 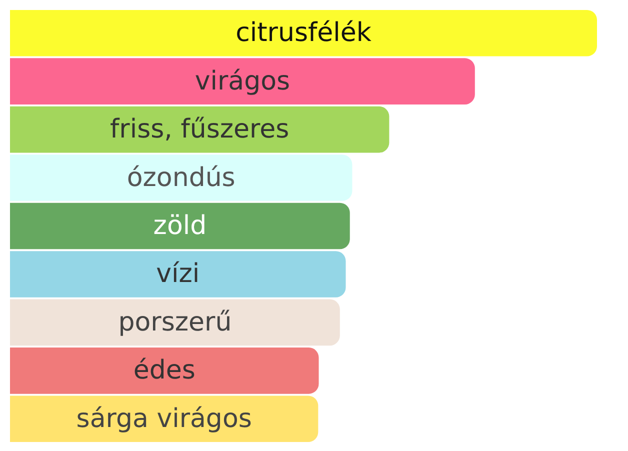 I want to click on y-tick-label: ózondús, so click(x=181, y=177).